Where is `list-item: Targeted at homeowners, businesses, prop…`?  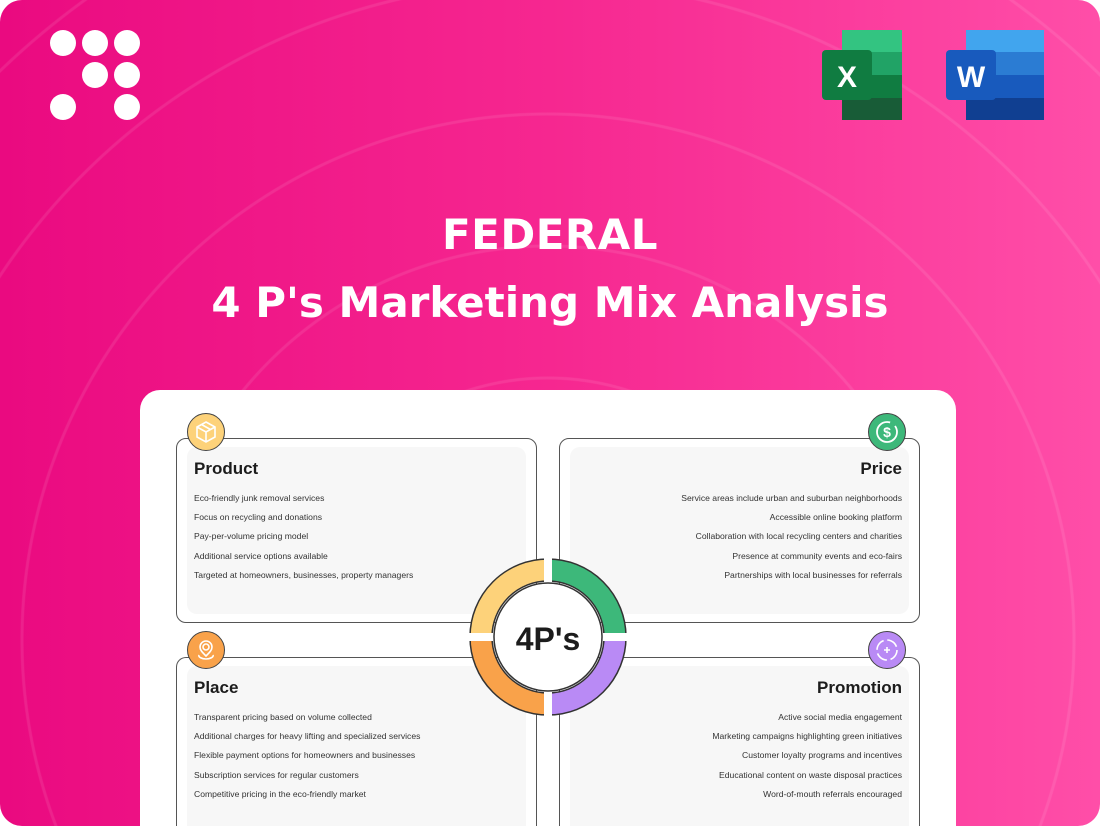 list-item: Targeted at homeowners, businesses, prop… is located at coordinates (304, 574).